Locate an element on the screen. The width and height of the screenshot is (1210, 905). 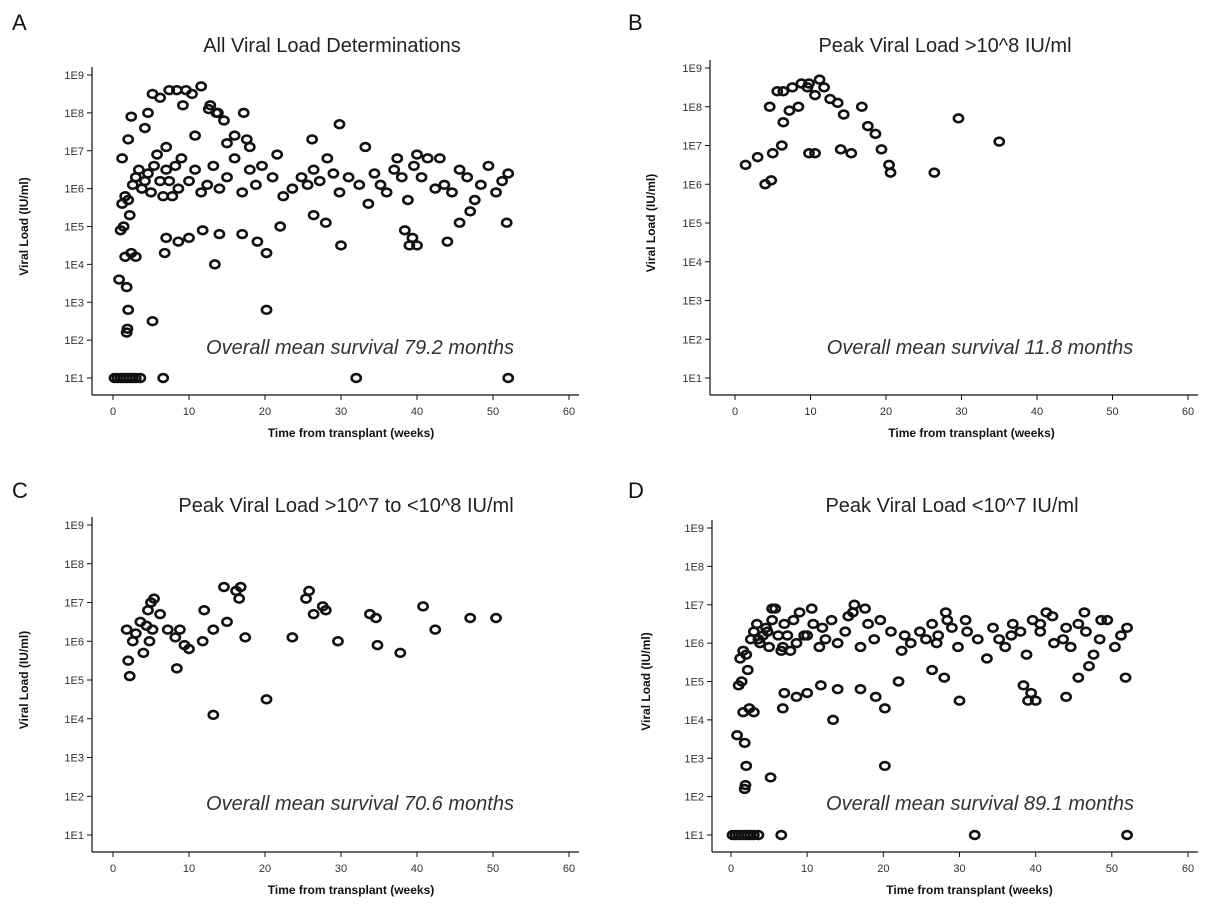
panel-letter: B is located at coordinates (635, 22).